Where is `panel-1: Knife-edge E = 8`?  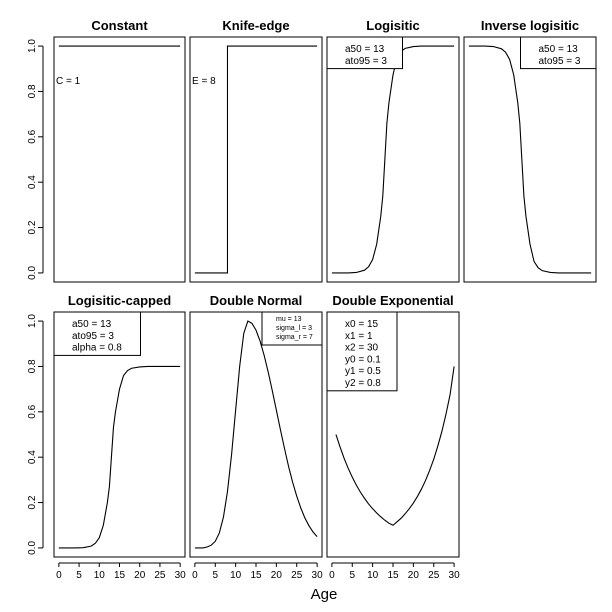 panel-1: Knife-edge E = 8 is located at coordinates (256, 150).